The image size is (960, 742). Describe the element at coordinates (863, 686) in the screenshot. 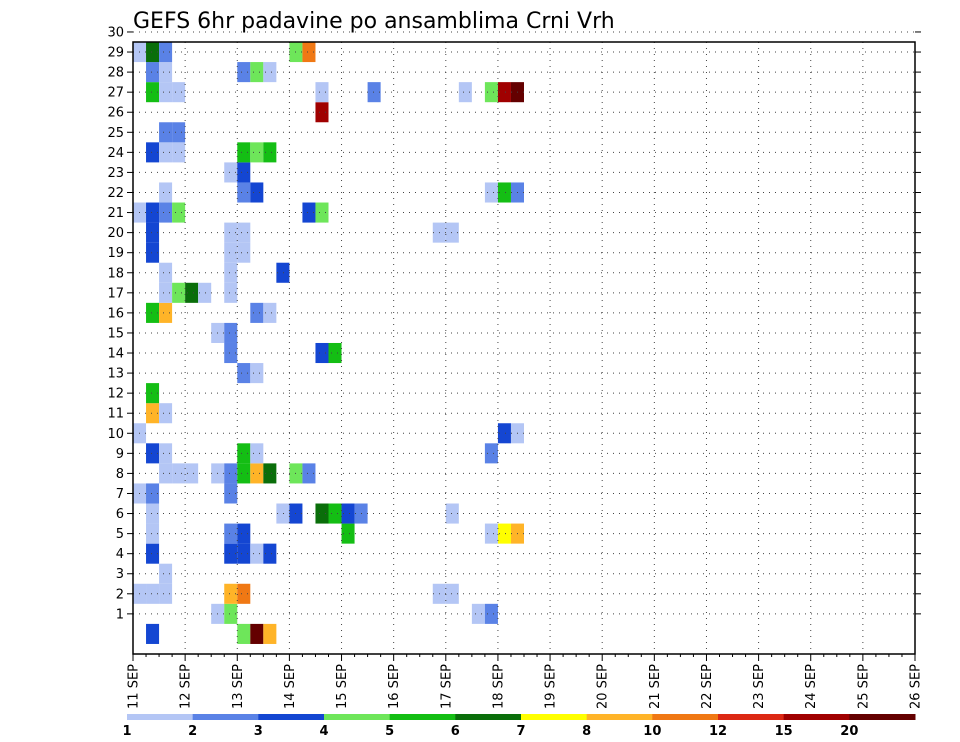

I see `x-tick-label: 25 SEP` at that location.